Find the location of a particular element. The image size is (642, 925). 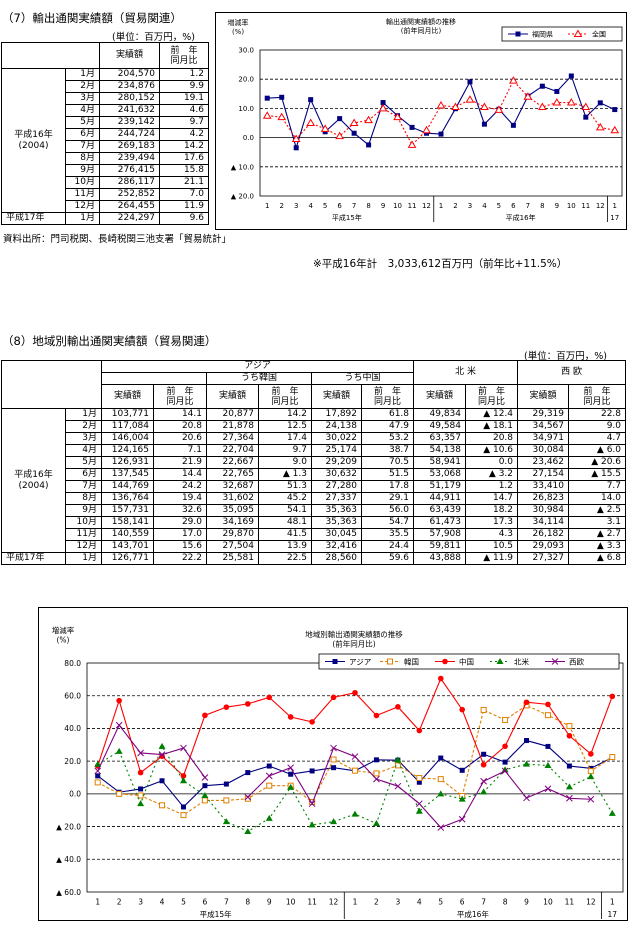

yoy-cell: 7.1 is located at coordinates (180, 450).